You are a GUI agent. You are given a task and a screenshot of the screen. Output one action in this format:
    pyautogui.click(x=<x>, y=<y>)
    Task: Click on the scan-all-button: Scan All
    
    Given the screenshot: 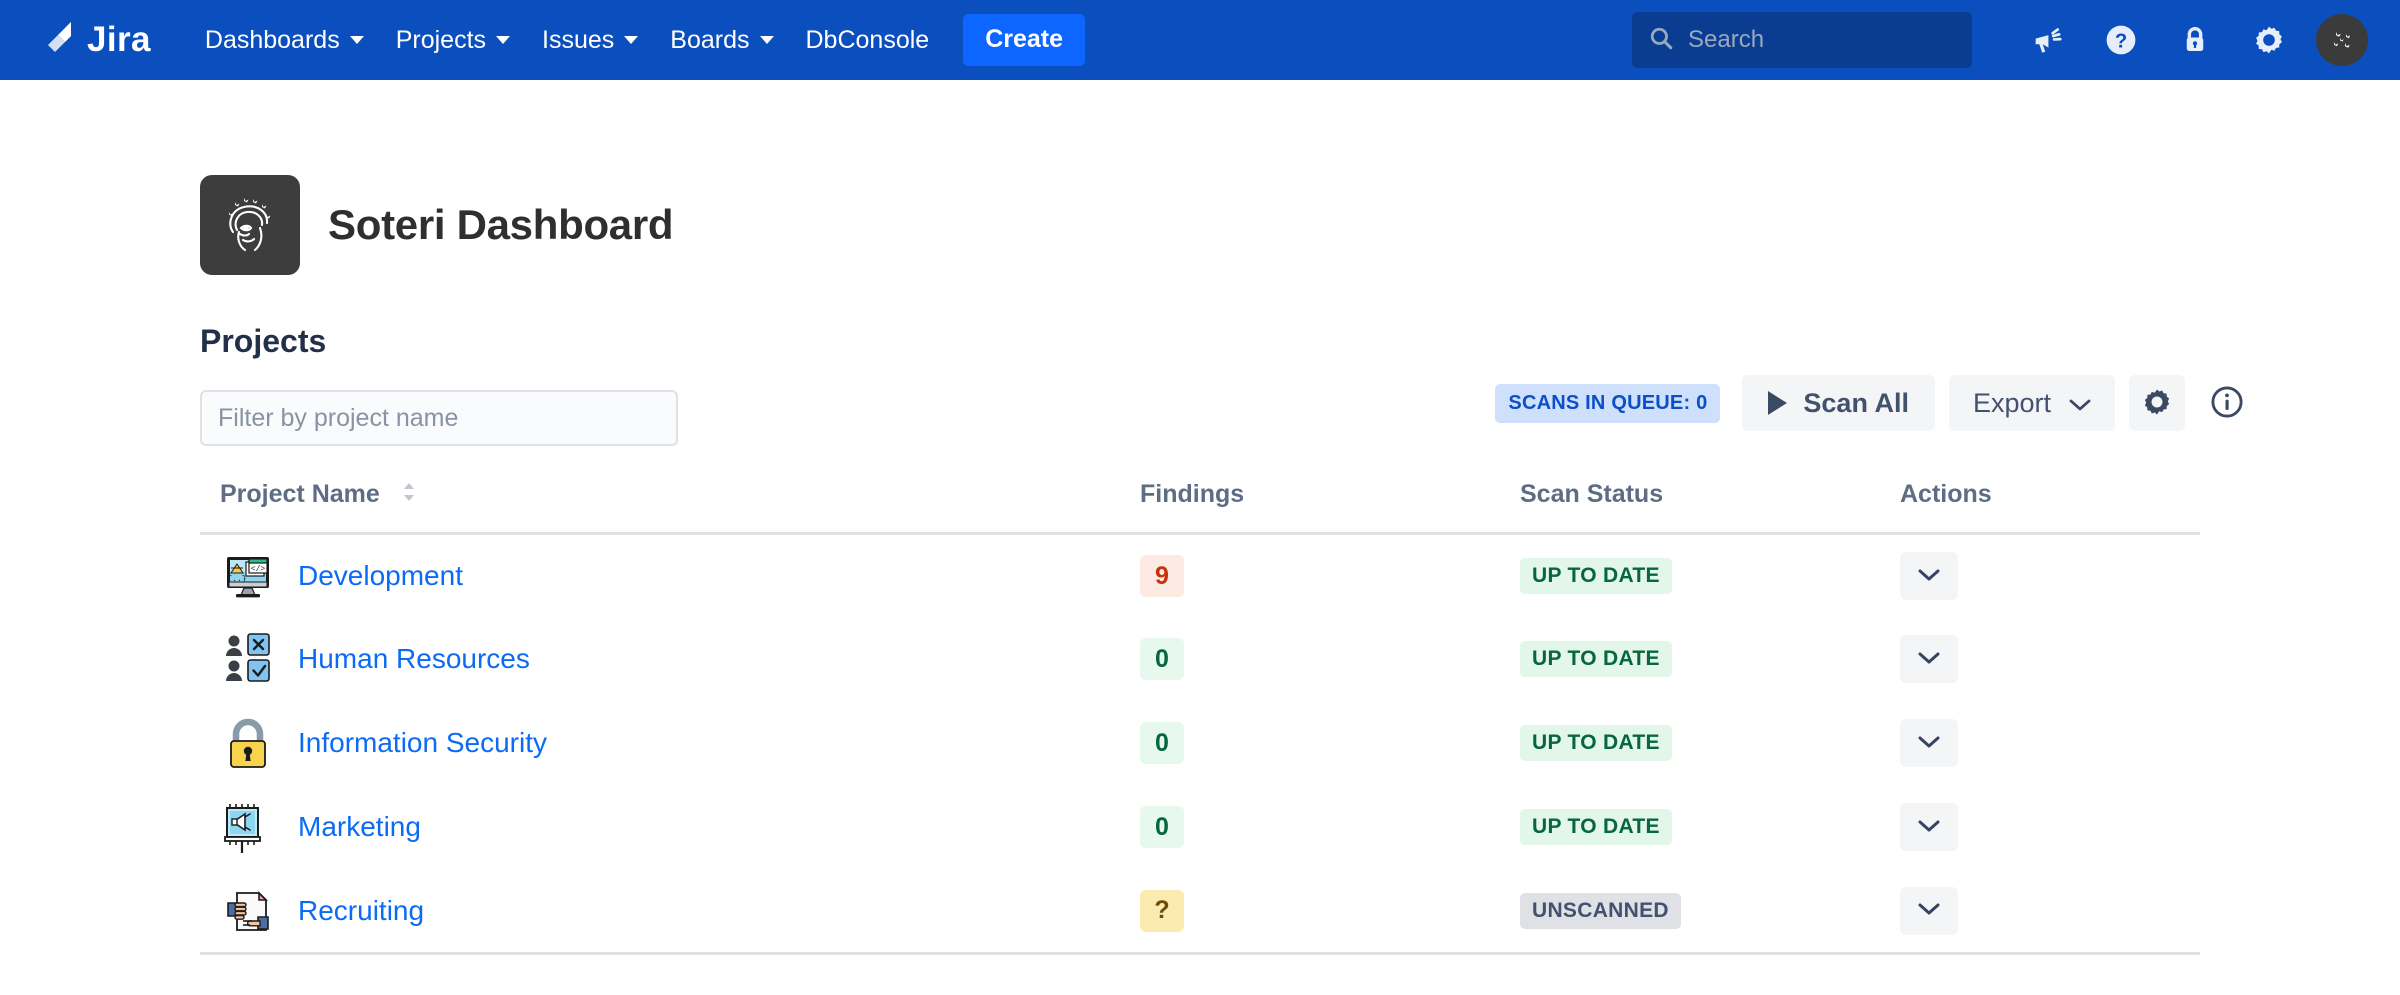 What is the action you would take?
    pyautogui.click(x=1838, y=403)
    